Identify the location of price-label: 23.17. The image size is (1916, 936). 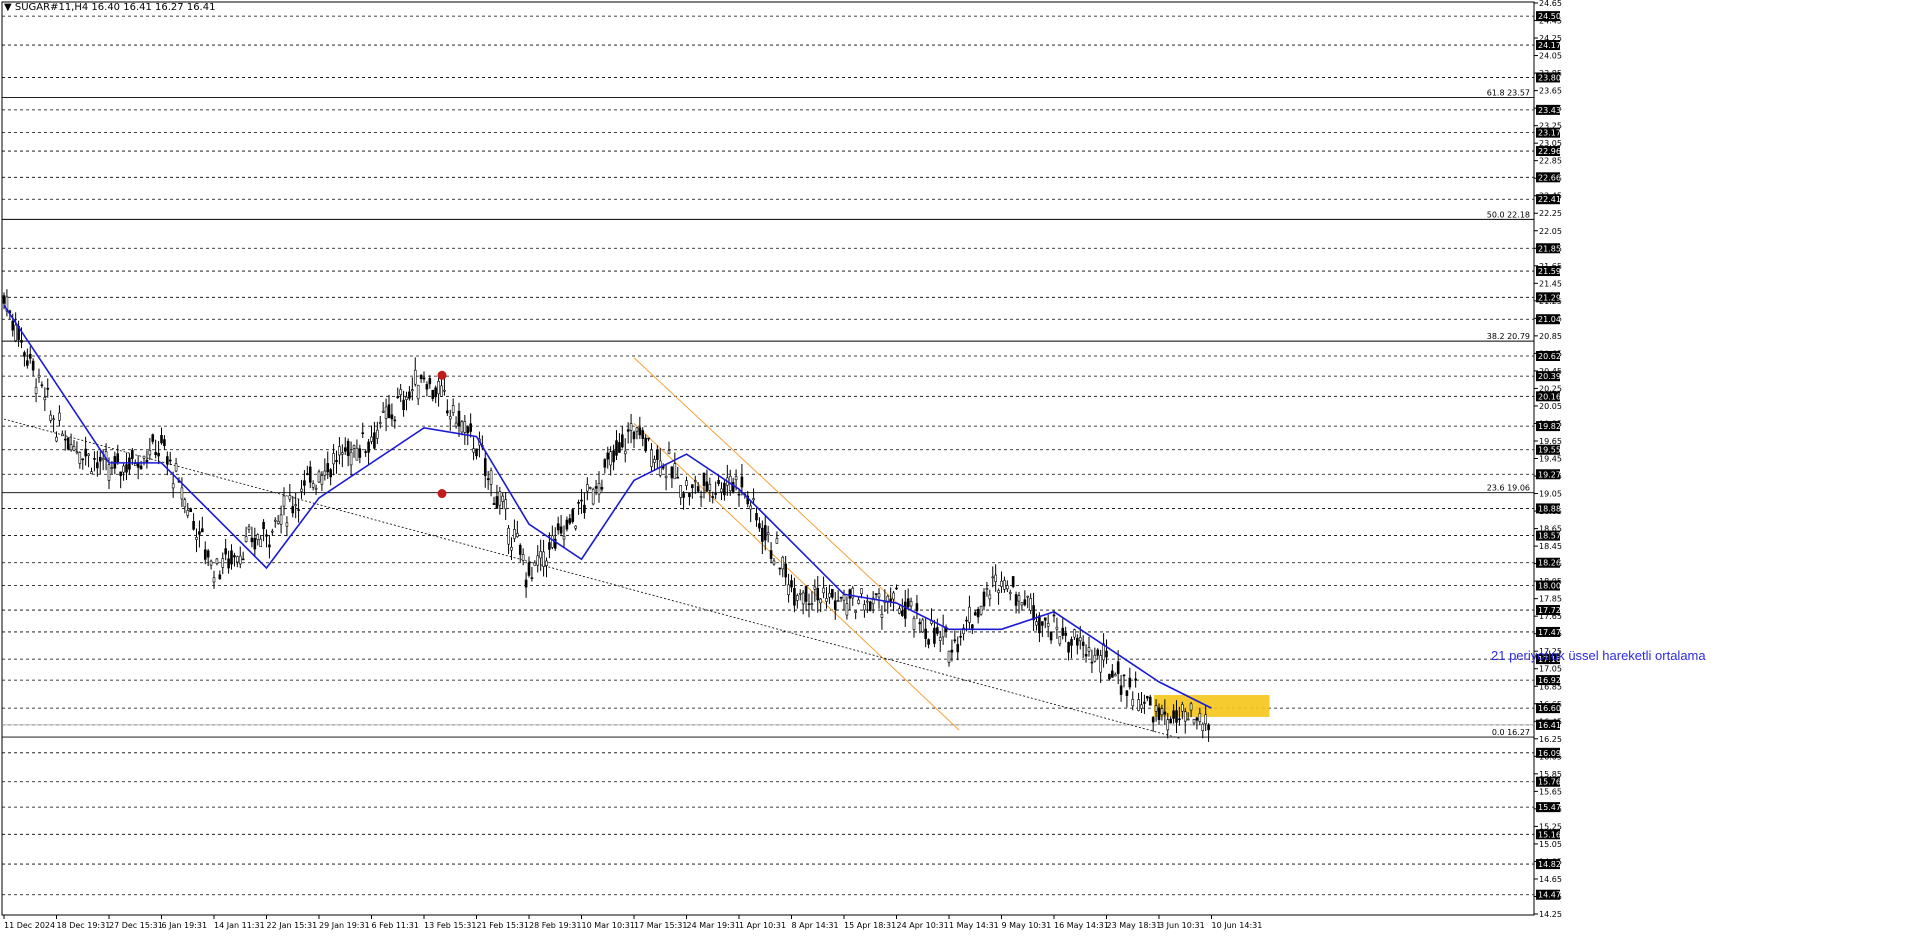
(1549, 133).